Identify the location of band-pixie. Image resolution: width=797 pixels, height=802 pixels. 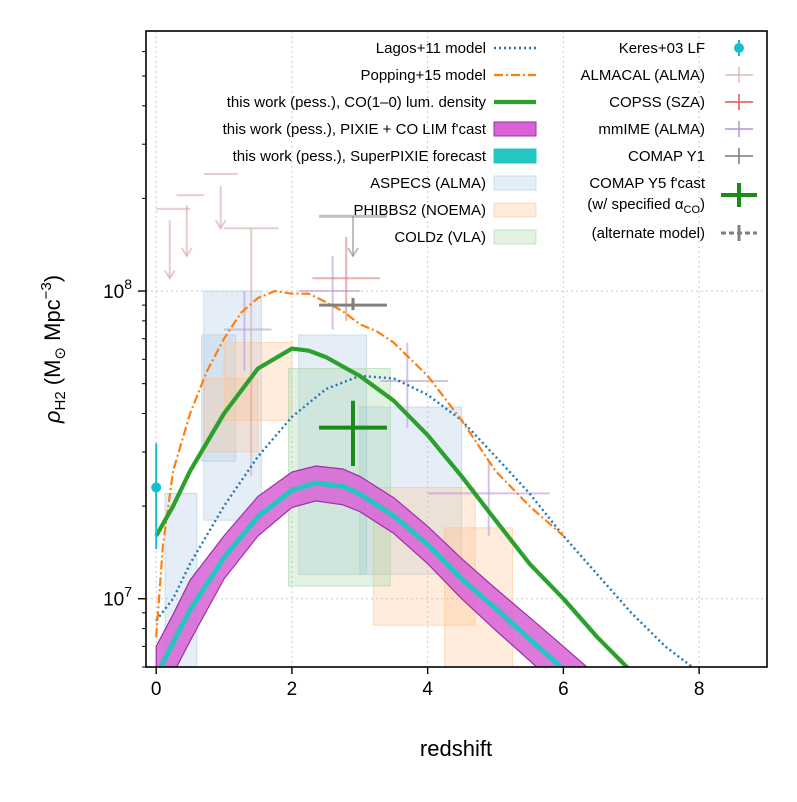
(371, 566).